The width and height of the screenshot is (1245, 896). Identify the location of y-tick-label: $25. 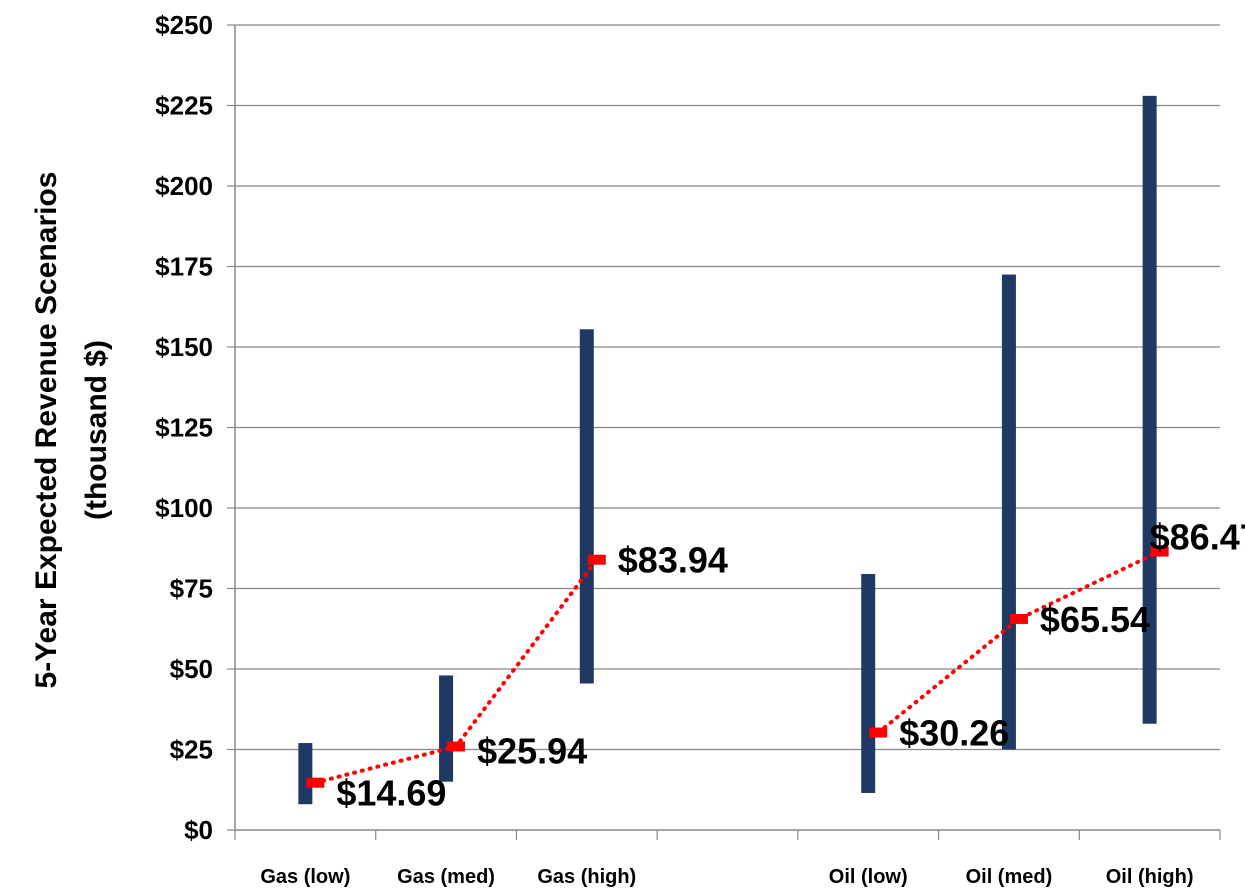
(191, 750).